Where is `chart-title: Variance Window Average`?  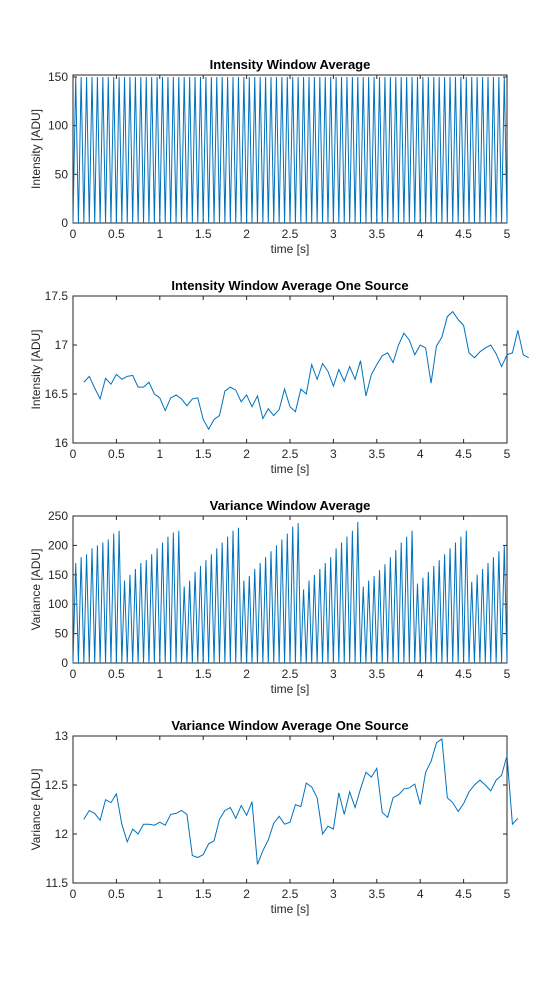 chart-title: Variance Window Average is located at coordinates (290, 505).